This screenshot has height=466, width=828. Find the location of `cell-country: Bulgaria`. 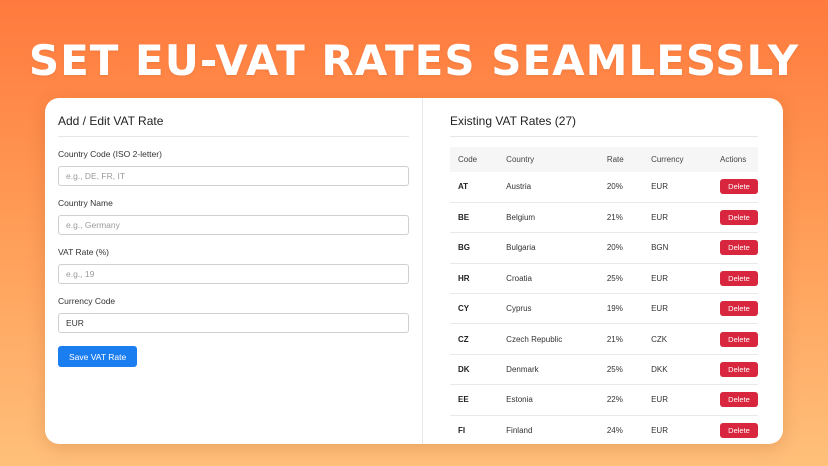

cell-country: Bulgaria is located at coordinates (521, 248).